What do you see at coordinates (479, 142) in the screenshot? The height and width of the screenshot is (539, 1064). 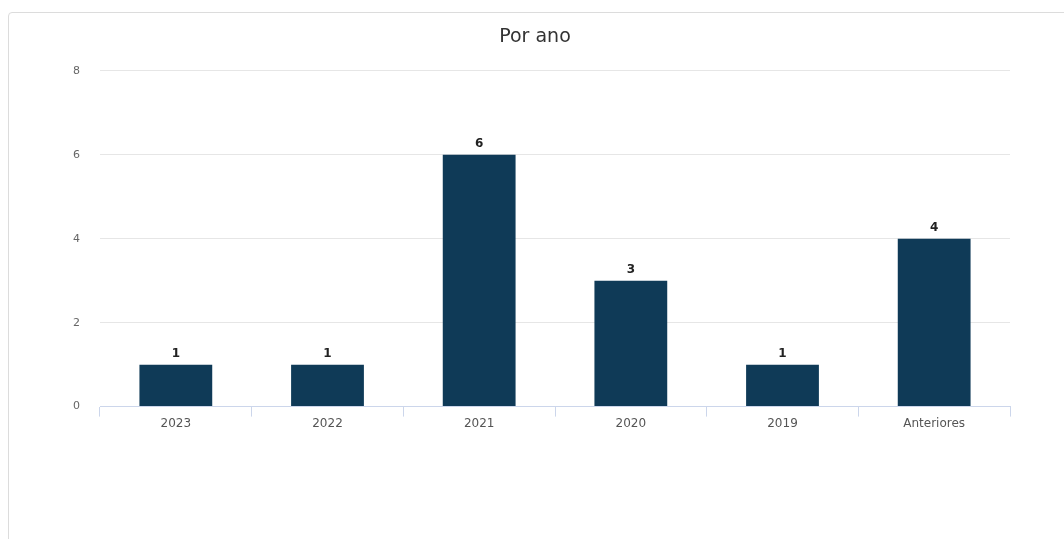 I see `data-label: 6` at bounding box center [479, 142].